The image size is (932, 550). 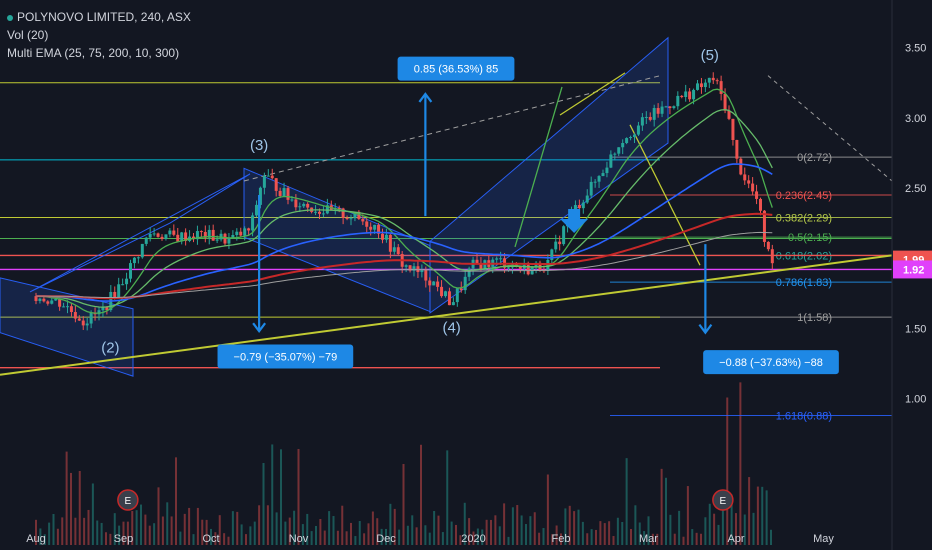 What do you see at coordinates (28, 35) in the screenshot?
I see `legend-volume: Vol (20)` at bounding box center [28, 35].